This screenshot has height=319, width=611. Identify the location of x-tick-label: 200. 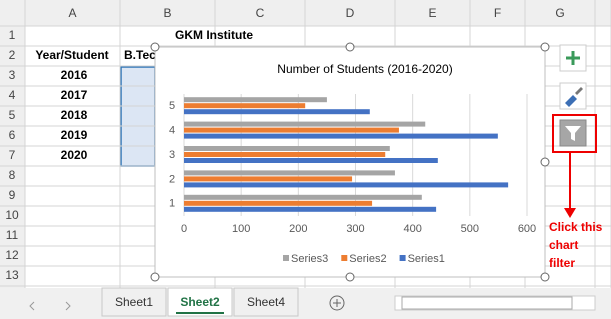
(298, 229).